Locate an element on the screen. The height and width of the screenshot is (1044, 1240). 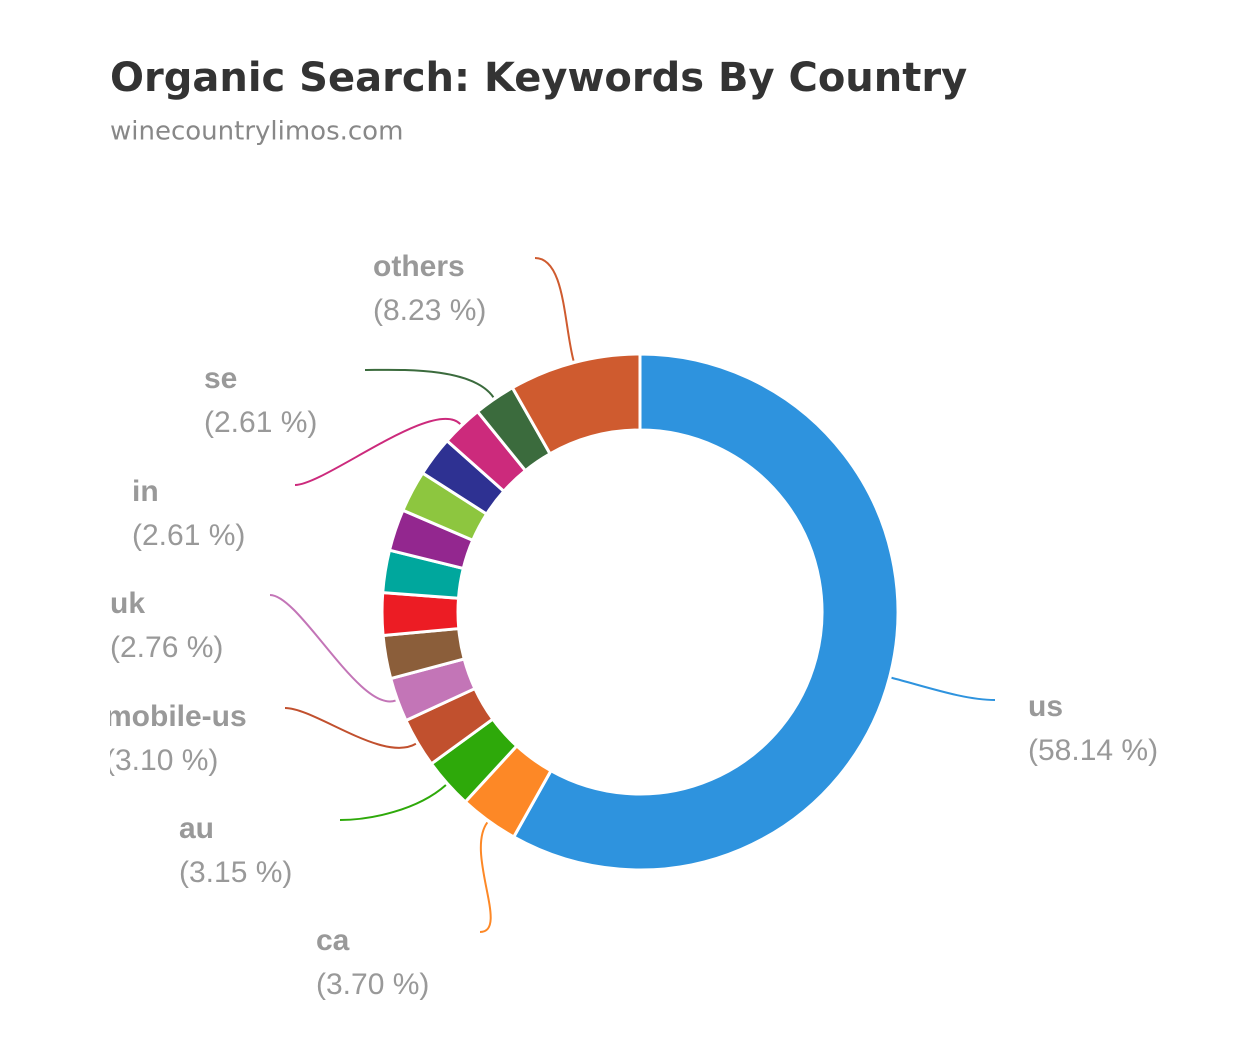
data-label-name: ca is located at coordinates (333, 940).